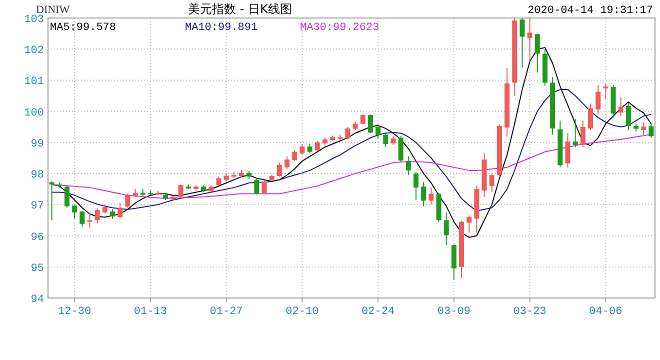 The height and width of the screenshot is (360, 660). Describe the element at coordinates (37, 300) in the screenshot. I see `y-tick-label: 94` at that location.